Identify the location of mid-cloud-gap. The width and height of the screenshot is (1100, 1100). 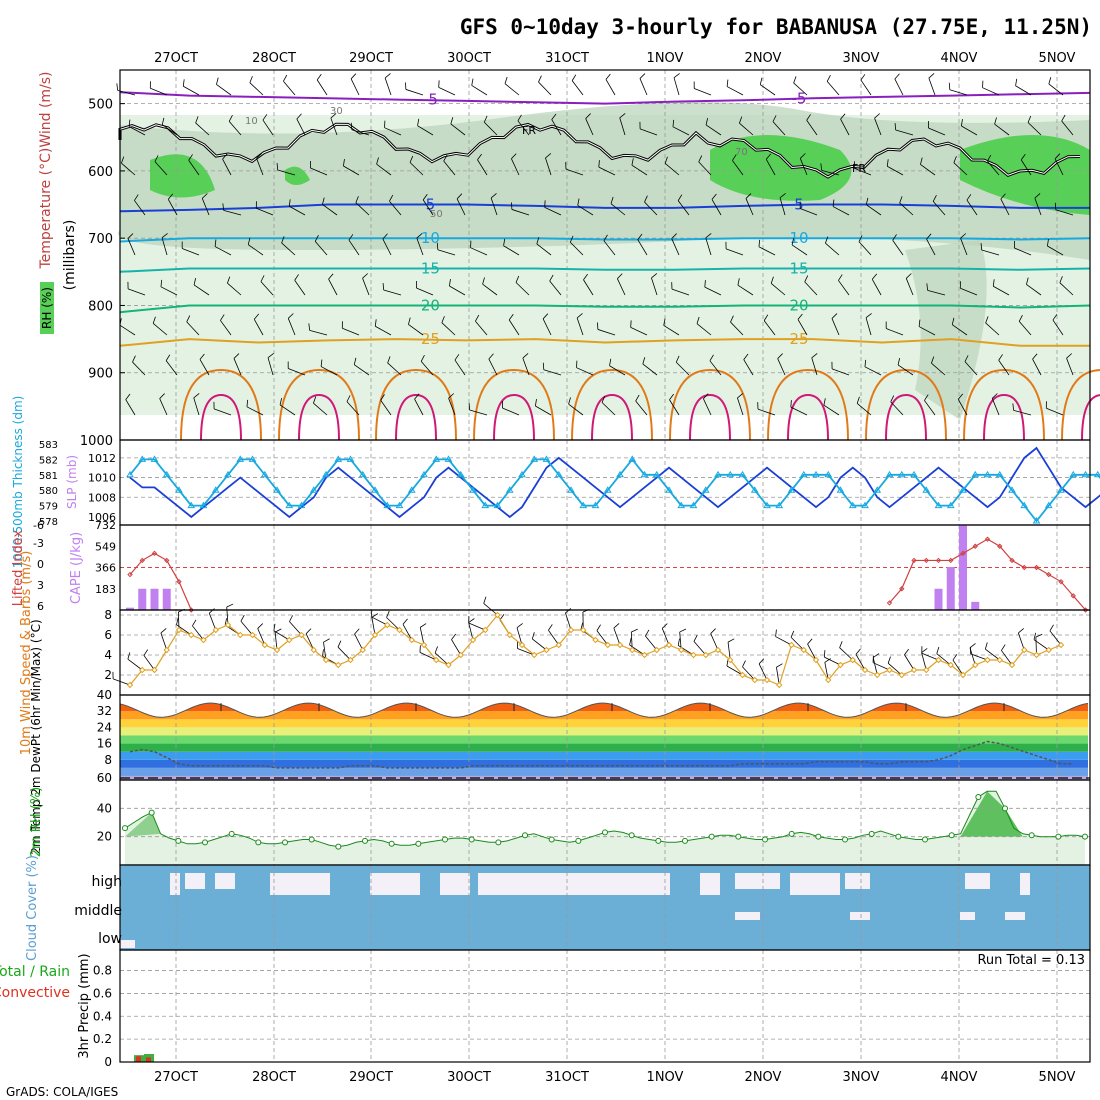
(860, 916).